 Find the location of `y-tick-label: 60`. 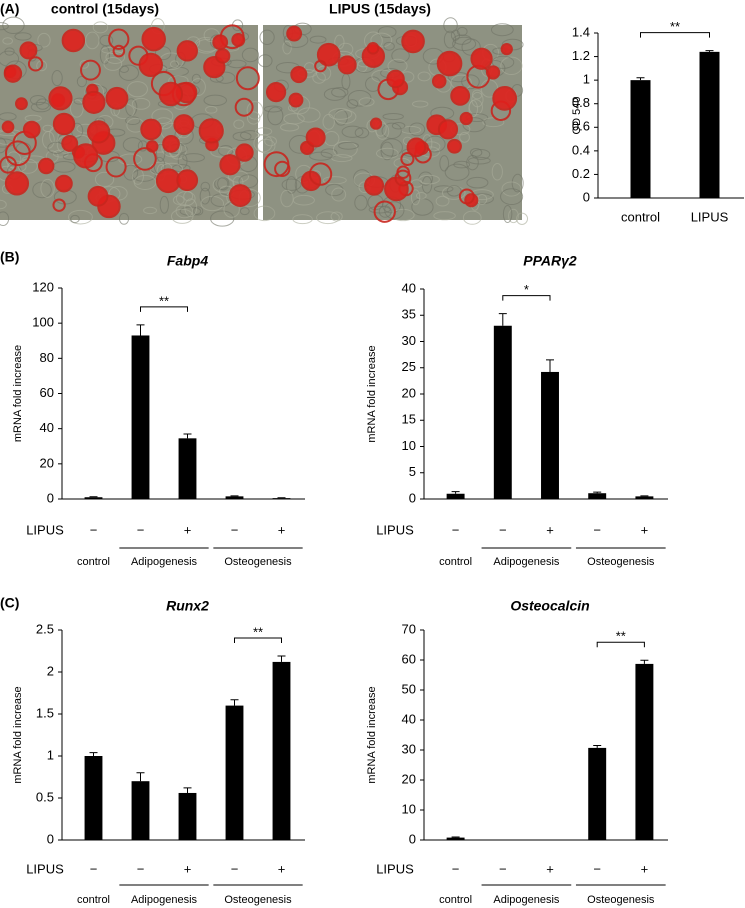

y-tick-label: 60 is located at coordinates (47, 392).